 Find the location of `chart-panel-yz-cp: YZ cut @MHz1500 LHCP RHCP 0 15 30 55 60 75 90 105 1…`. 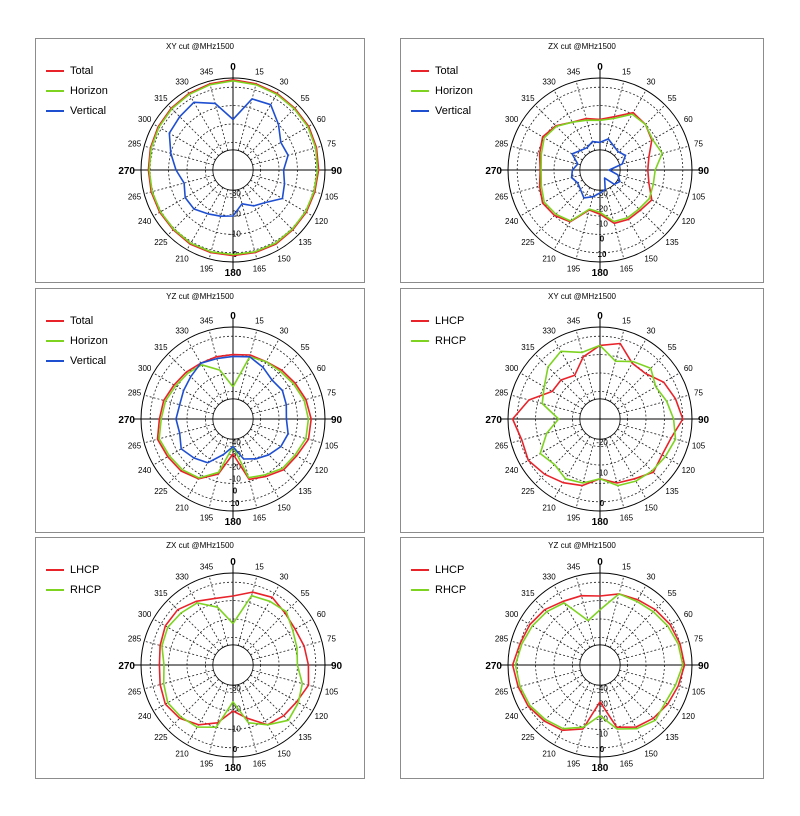

chart-panel-yz-cp: YZ cut @MHz1500 LHCP RHCP 0 15 30 55 60 75 90 105 1… is located at coordinates (582, 658).